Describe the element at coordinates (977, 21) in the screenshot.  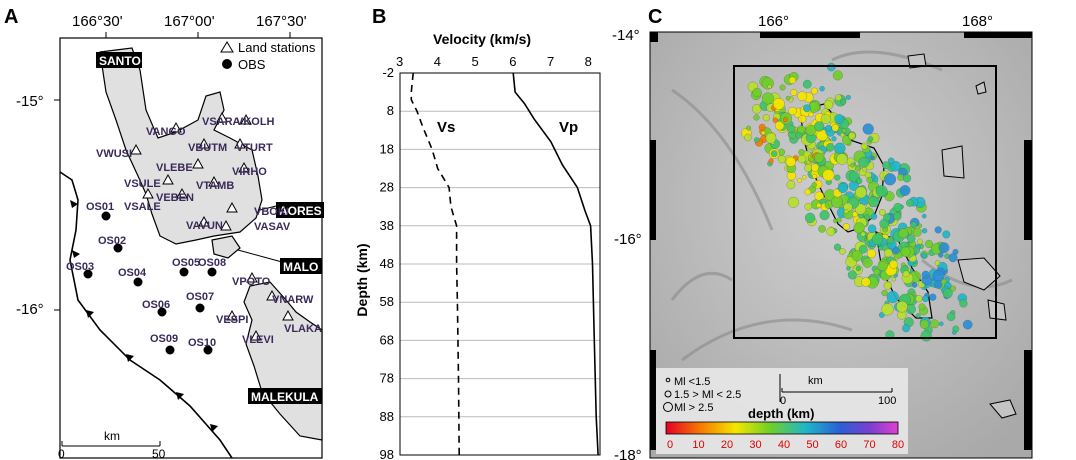
I see `lon-tick: 168°` at that location.